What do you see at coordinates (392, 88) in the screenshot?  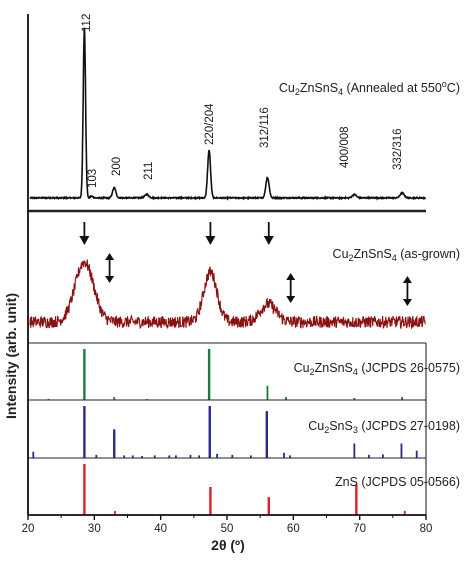 I see `label-part: (Annealed at 550` at bounding box center [392, 88].